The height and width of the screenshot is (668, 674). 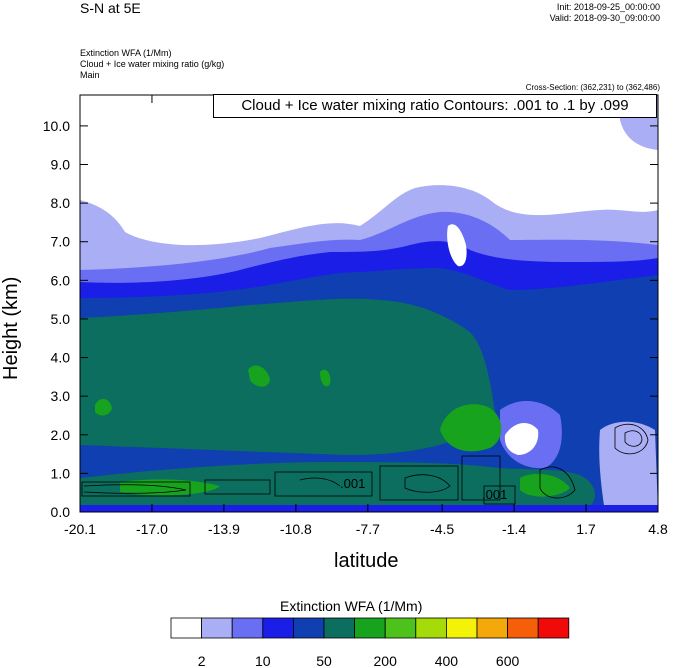 I want to click on main-title: S-N at 5E, so click(x=110, y=8).